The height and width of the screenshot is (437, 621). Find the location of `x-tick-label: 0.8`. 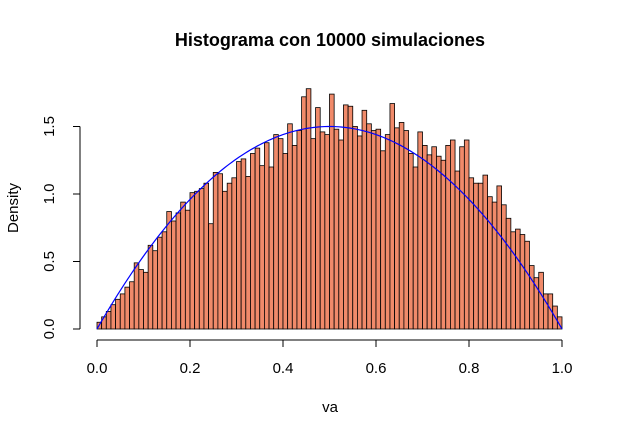

x-tick-label: 0.8 is located at coordinates (469, 368).